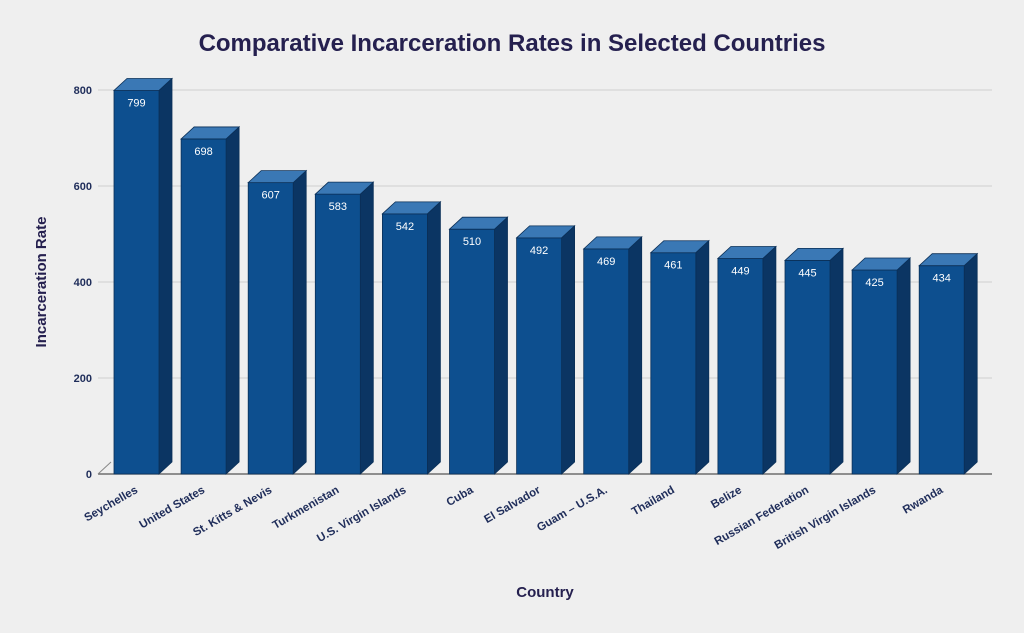 Image resolution: width=1024 pixels, height=633 pixels. Describe the element at coordinates (606, 262) in the screenshot. I see `bar-value-label: 469` at that location.